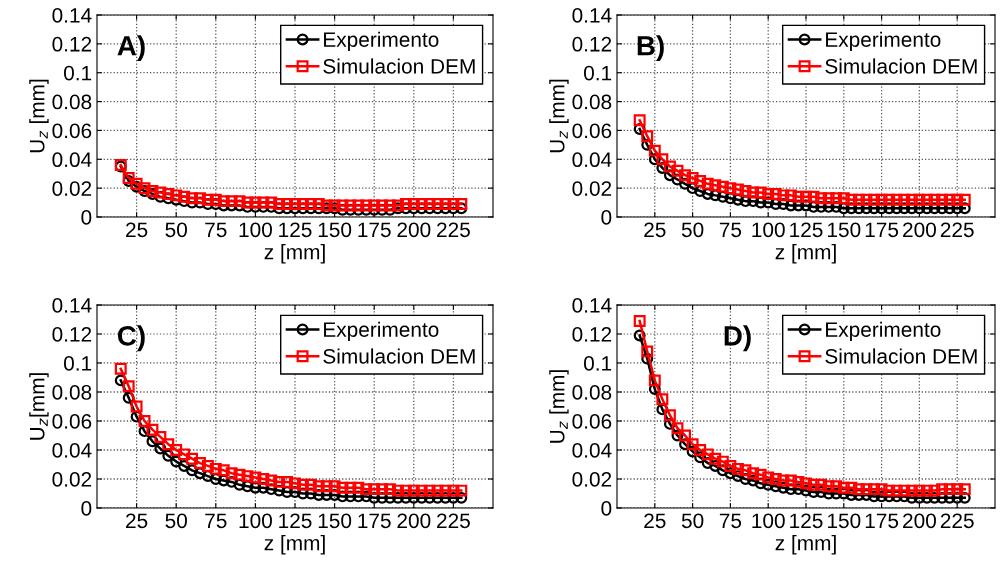  I want to click on x-tick-label: 150, so click(844, 230).